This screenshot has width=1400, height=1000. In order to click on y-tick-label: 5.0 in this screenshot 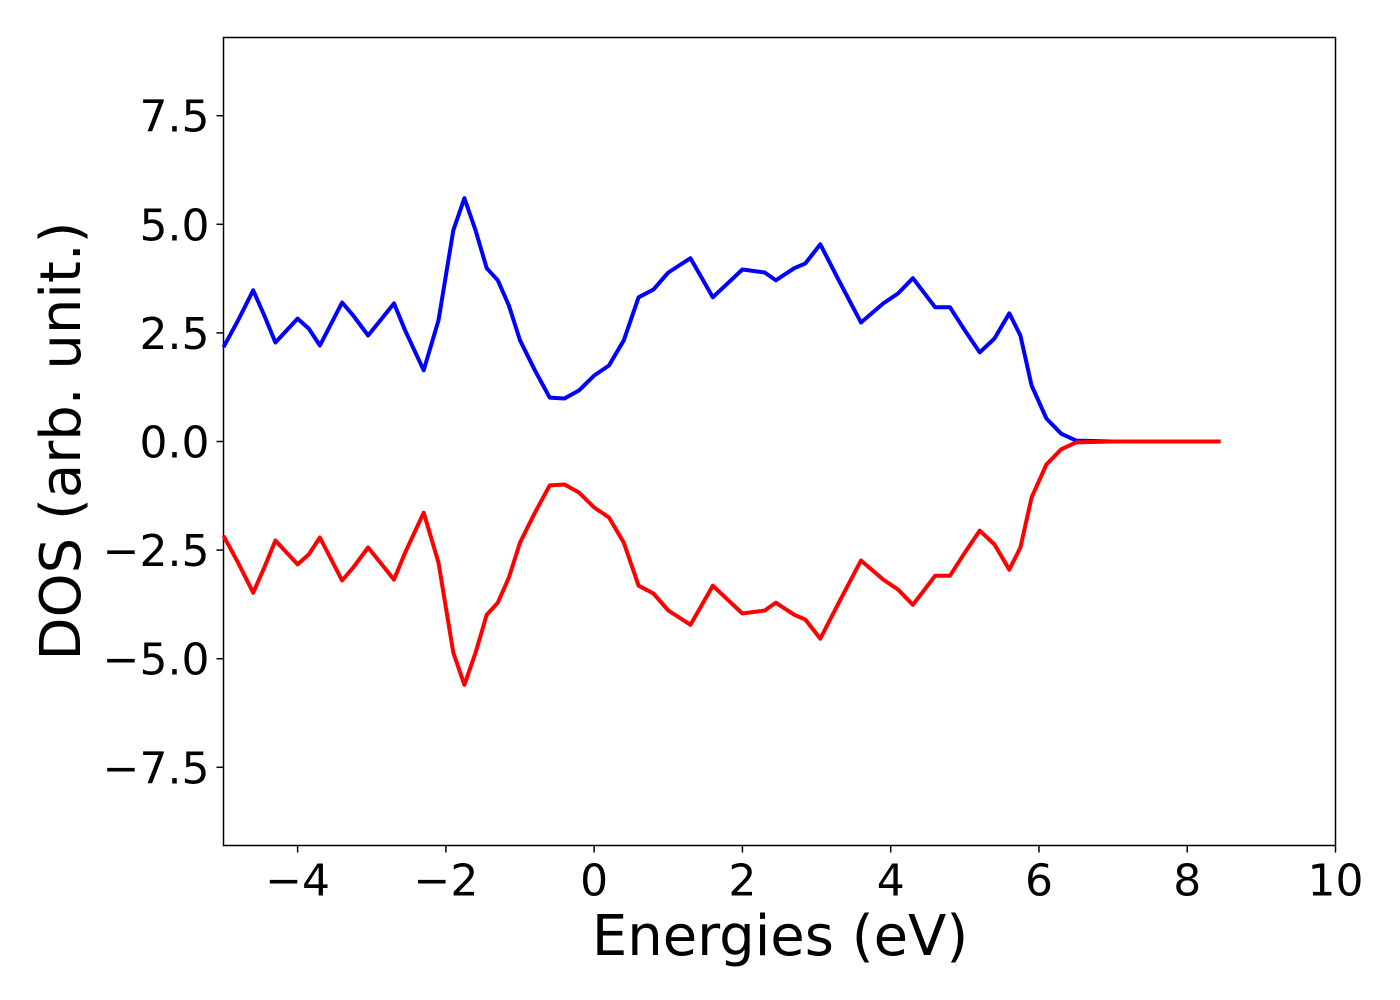, I will do `click(175, 225)`.